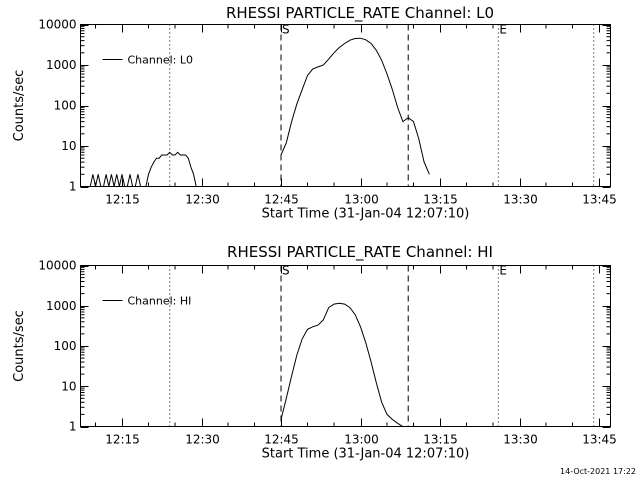  I want to click on legend-label: Channel: HI, so click(160, 301).